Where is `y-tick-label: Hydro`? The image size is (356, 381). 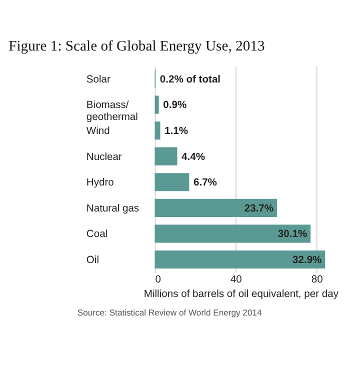 y-tick-label: Hydro is located at coordinates (100, 183).